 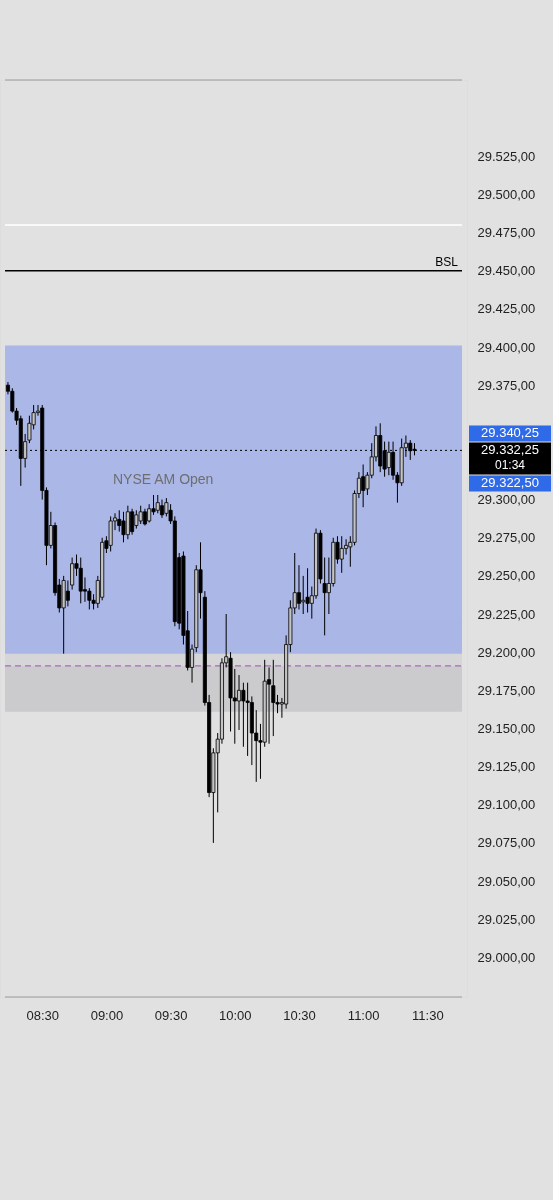 I want to click on text: 01:34, so click(x=510, y=465).